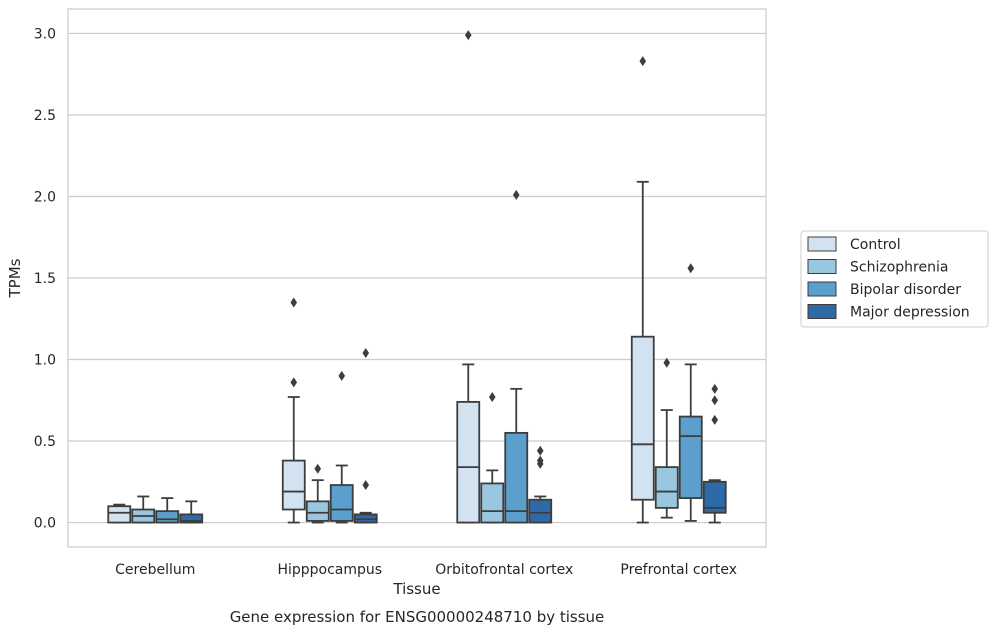 Image resolution: width=997 pixels, height=638 pixels. I want to click on y-axis-label: TPMs, so click(15, 278).